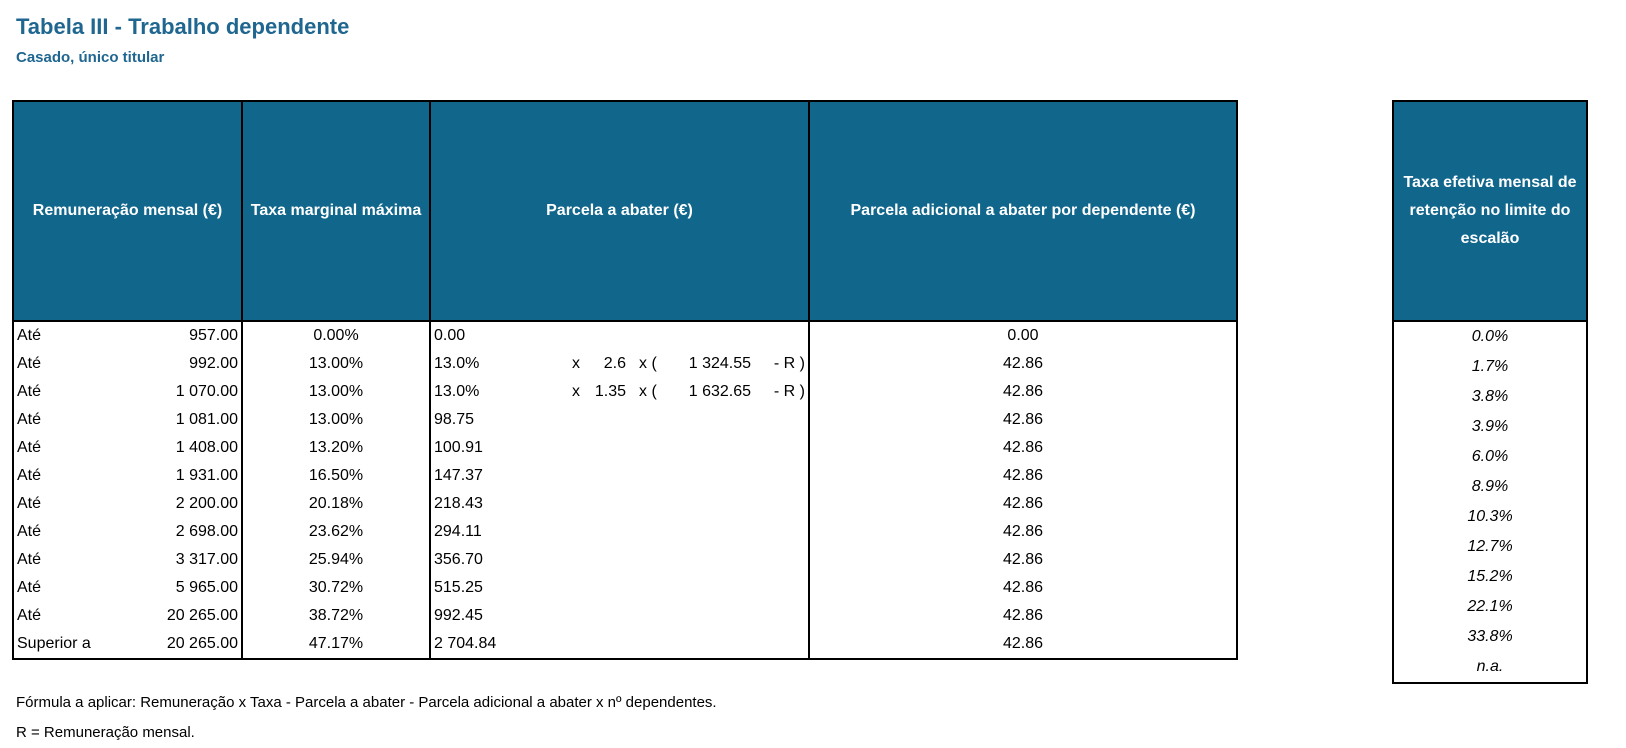 This screenshot has width=1626, height=748. I want to click on header-parcela: Parcela a abater (€), so click(619, 211).